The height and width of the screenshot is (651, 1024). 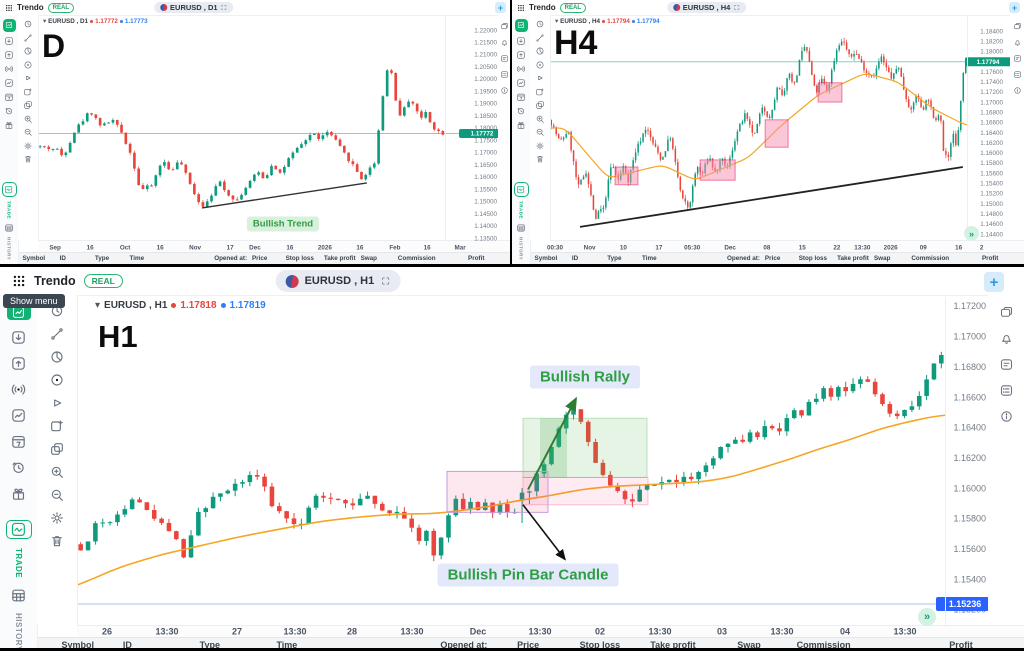 I want to click on annotation-label: Bullish Pin Bar Candle, so click(x=528, y=575).